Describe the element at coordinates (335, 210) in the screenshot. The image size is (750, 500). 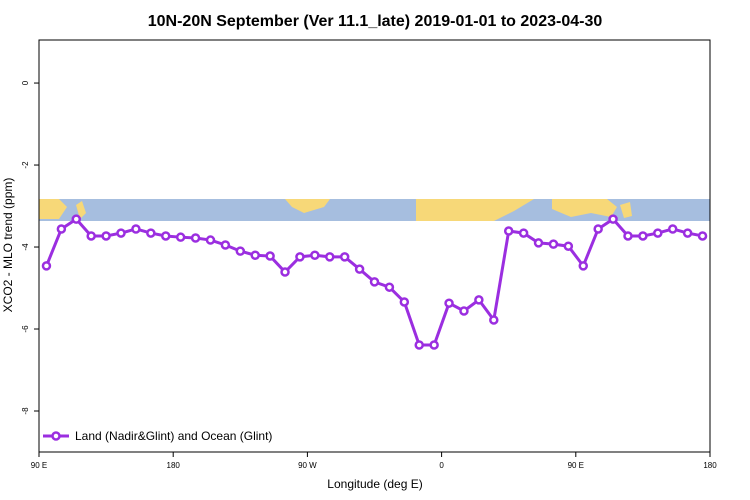
I see `map-land` at that location.